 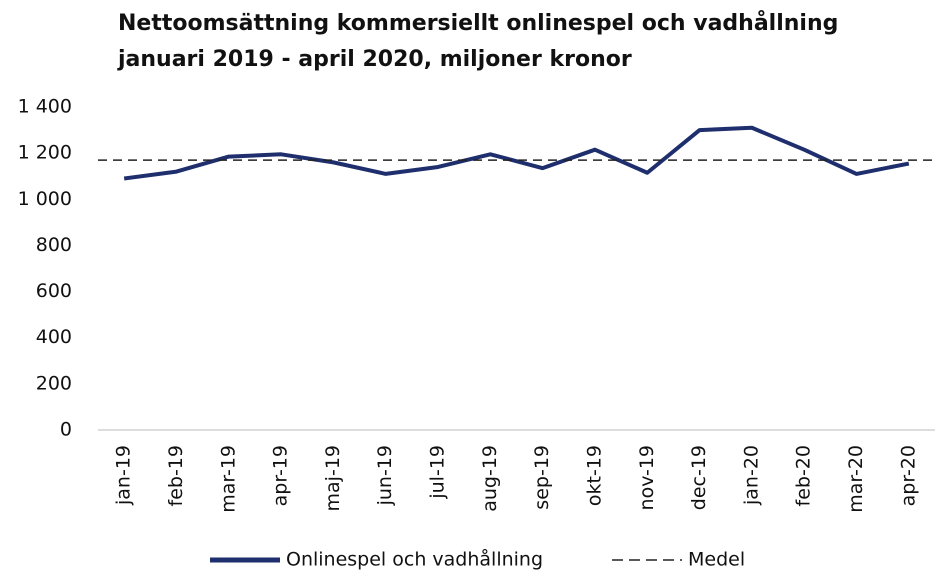 What do you see at coordinates (716, 560) in the screenshot?
I see `legend-label: Medel` at bounding box center [716, 560].